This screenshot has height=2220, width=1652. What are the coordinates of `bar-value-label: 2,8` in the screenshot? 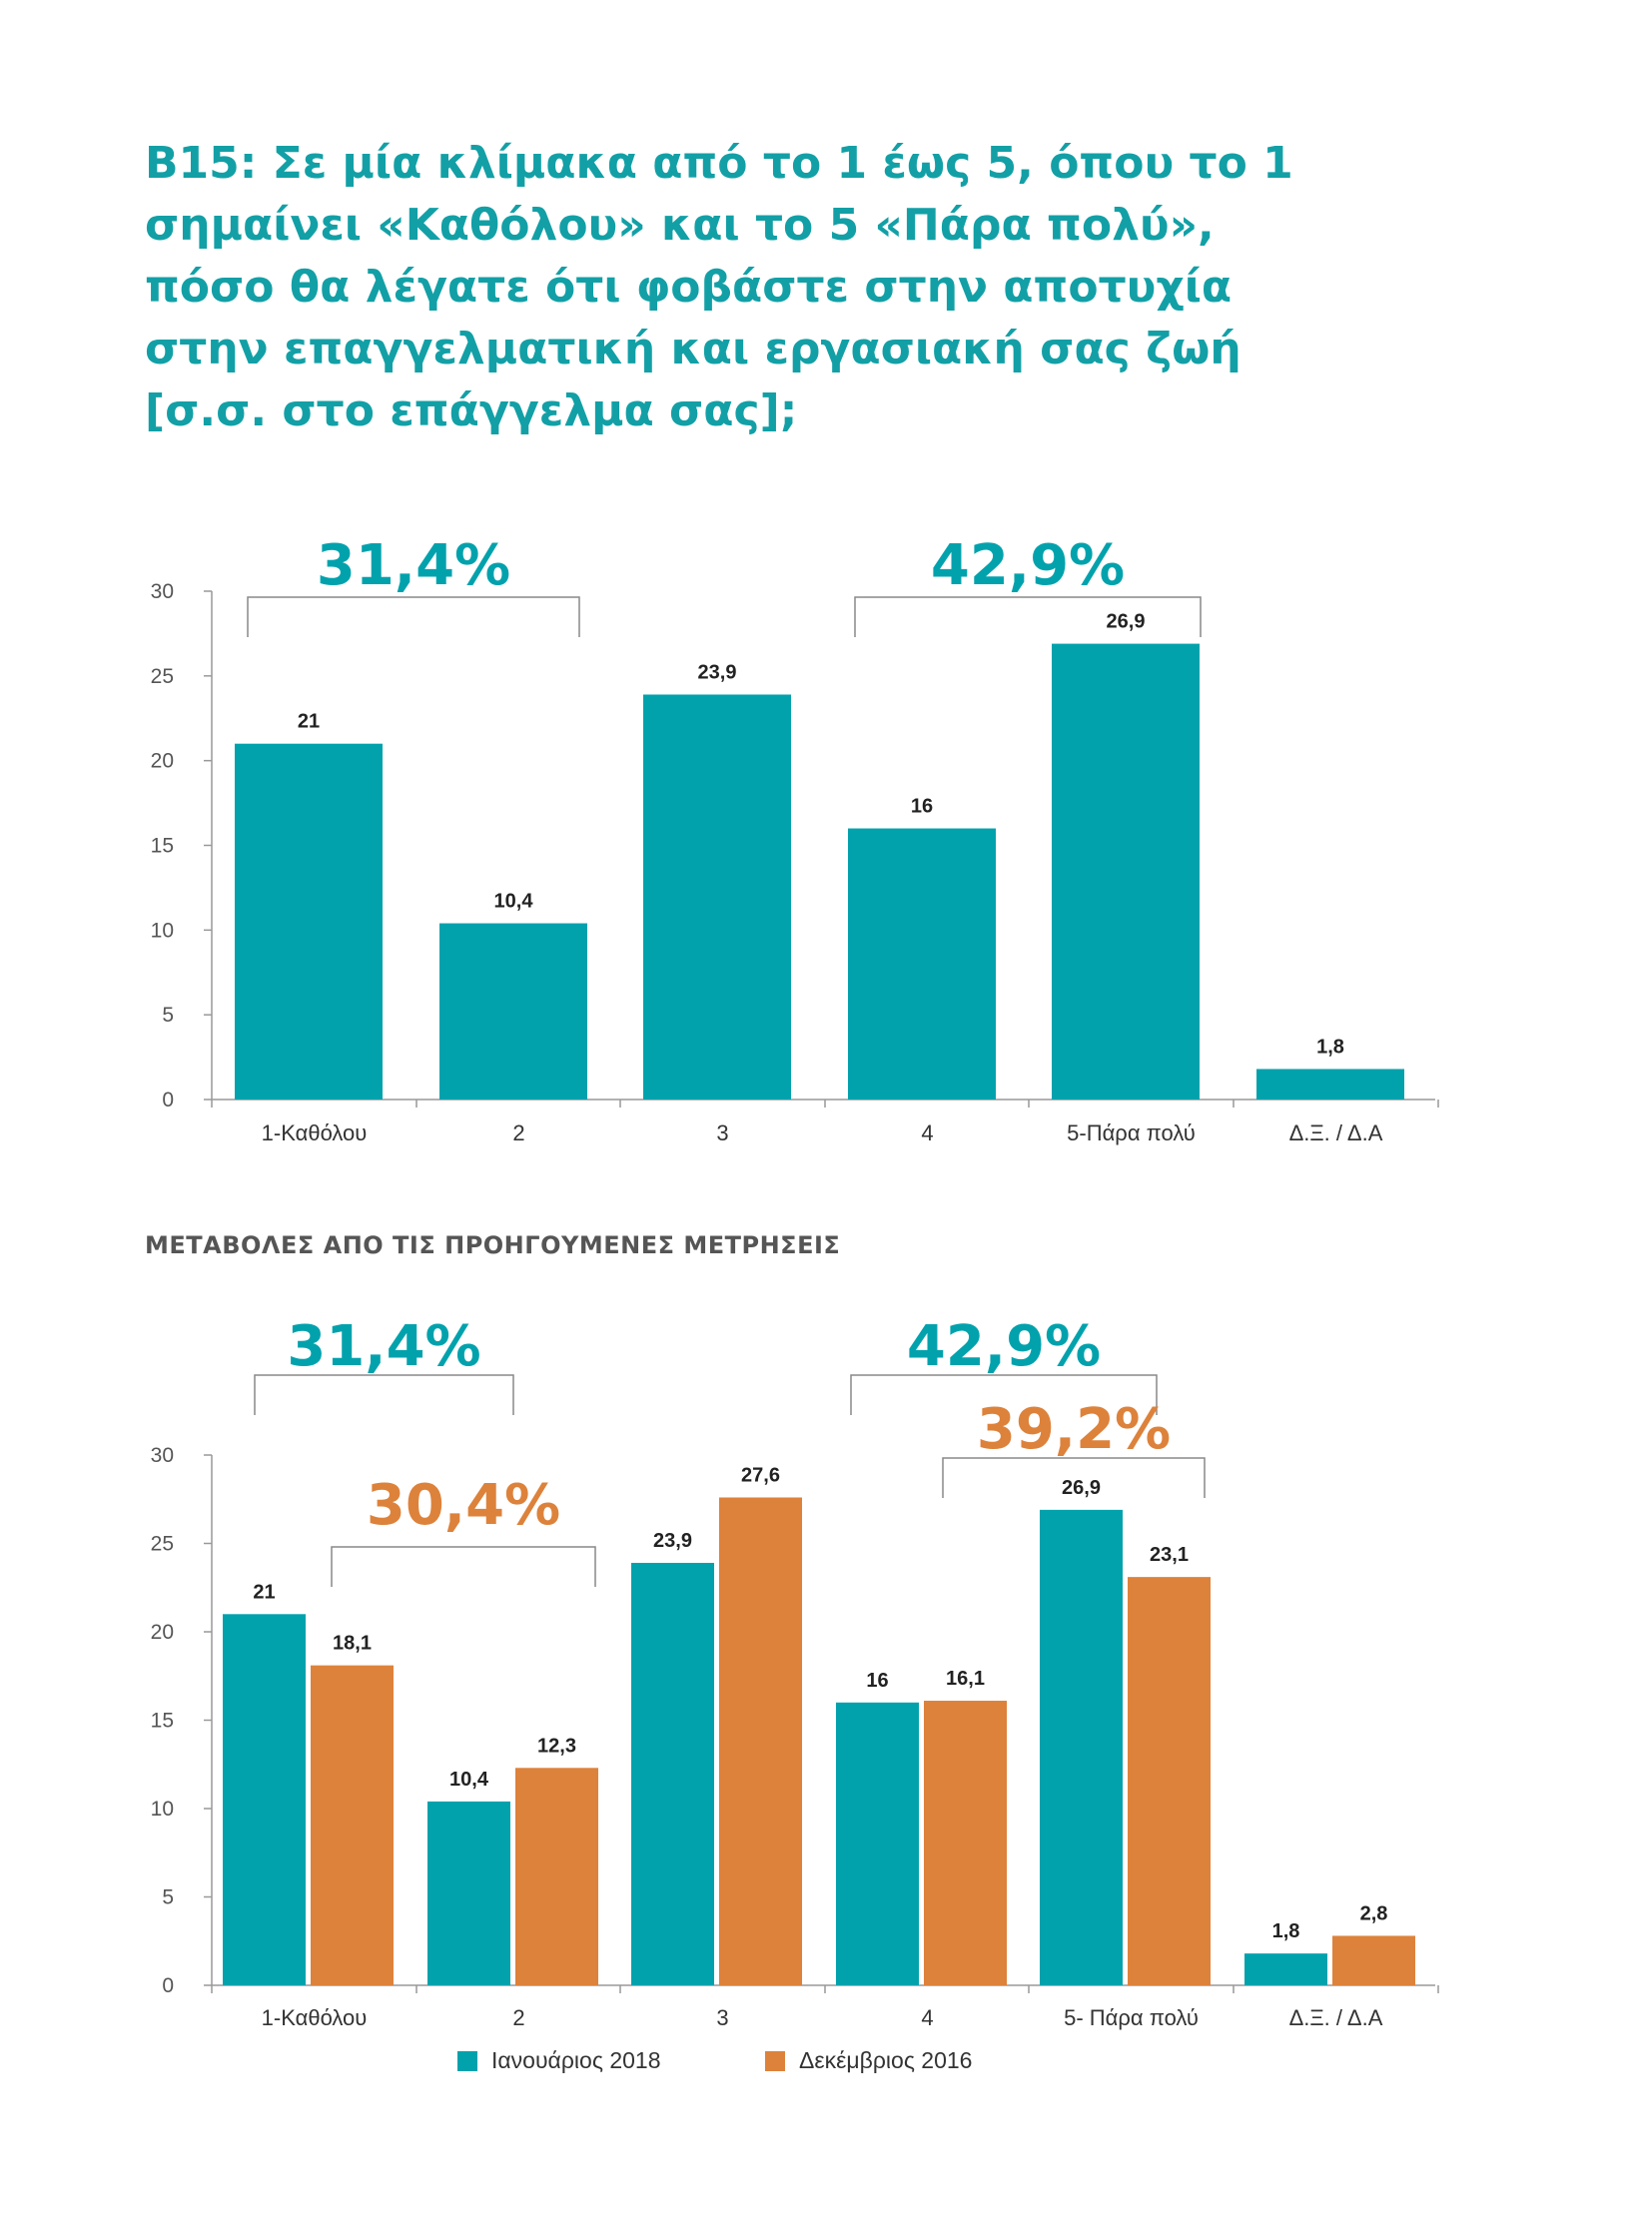 It's located at (1374, 1913).